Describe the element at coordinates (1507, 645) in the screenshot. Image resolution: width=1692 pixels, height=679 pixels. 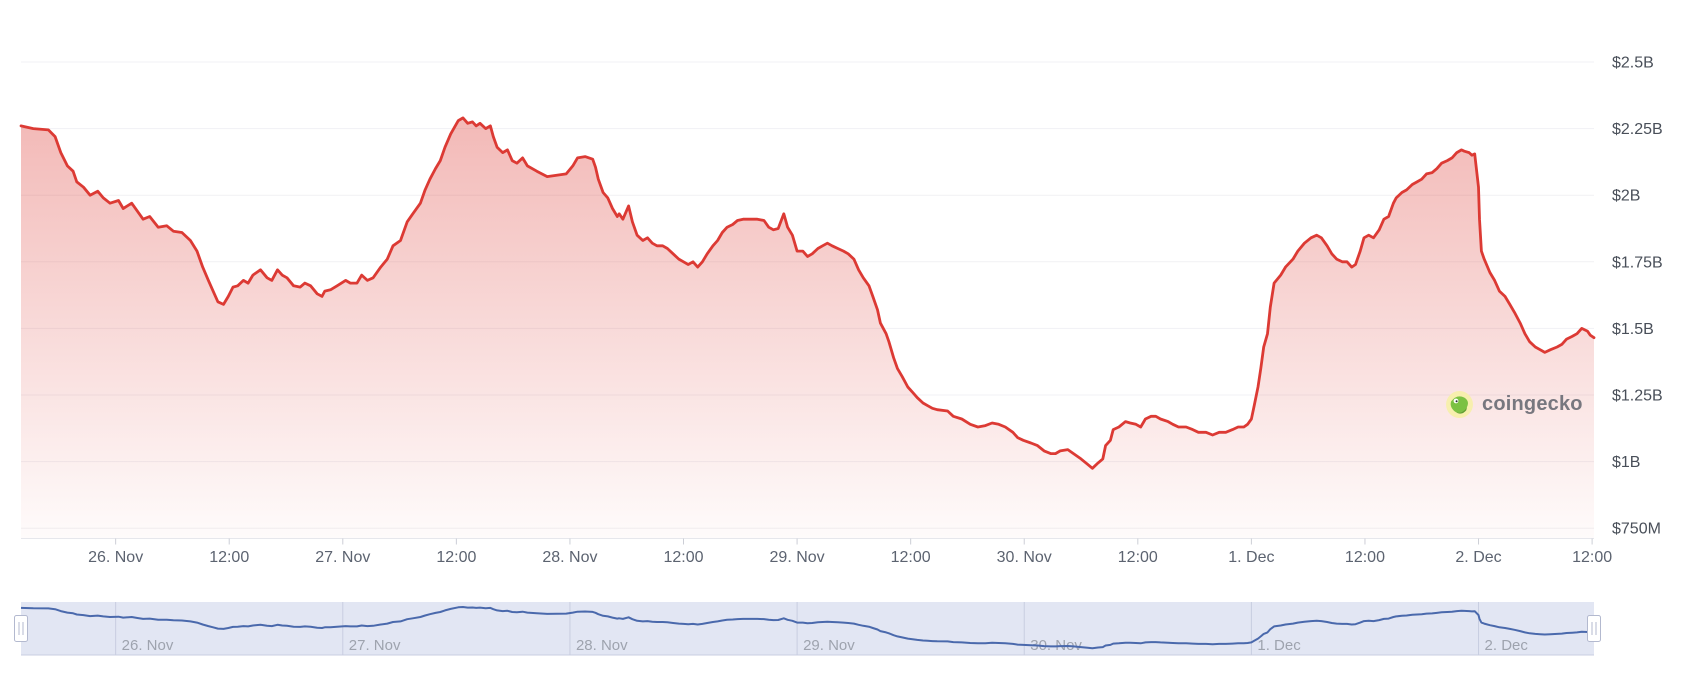
I see `navigator-day-label: 2. Dec` at that location.